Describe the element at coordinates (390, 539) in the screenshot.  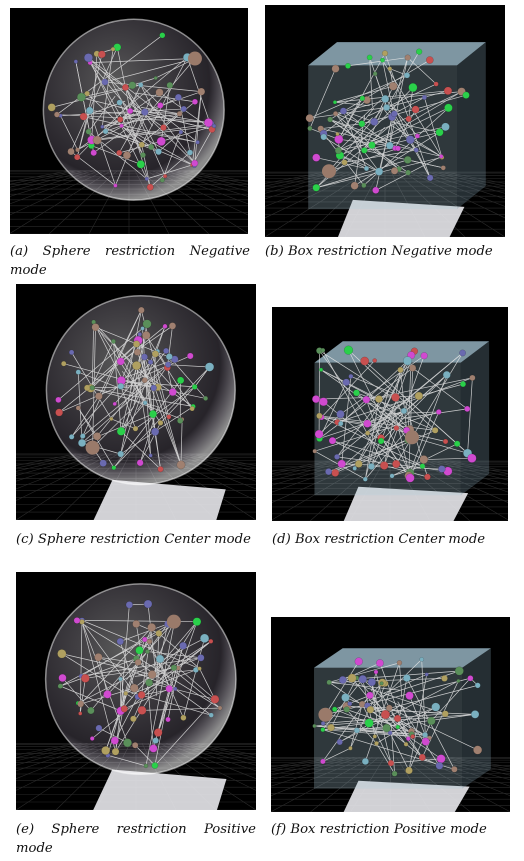
I see `figure-d-caption-text: Box restriction Center mode` at that location.